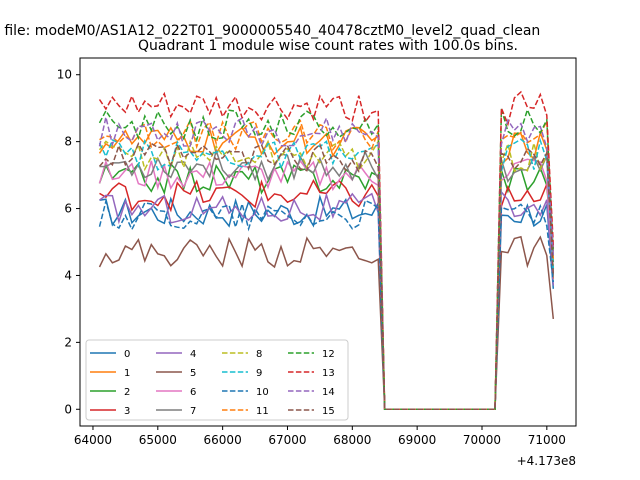 Image resolution: width=640 pixels, height=480 pixels. Describe the element at coordinates (127, 411) in the screenshot. I see `legend-label: 3` at that location.